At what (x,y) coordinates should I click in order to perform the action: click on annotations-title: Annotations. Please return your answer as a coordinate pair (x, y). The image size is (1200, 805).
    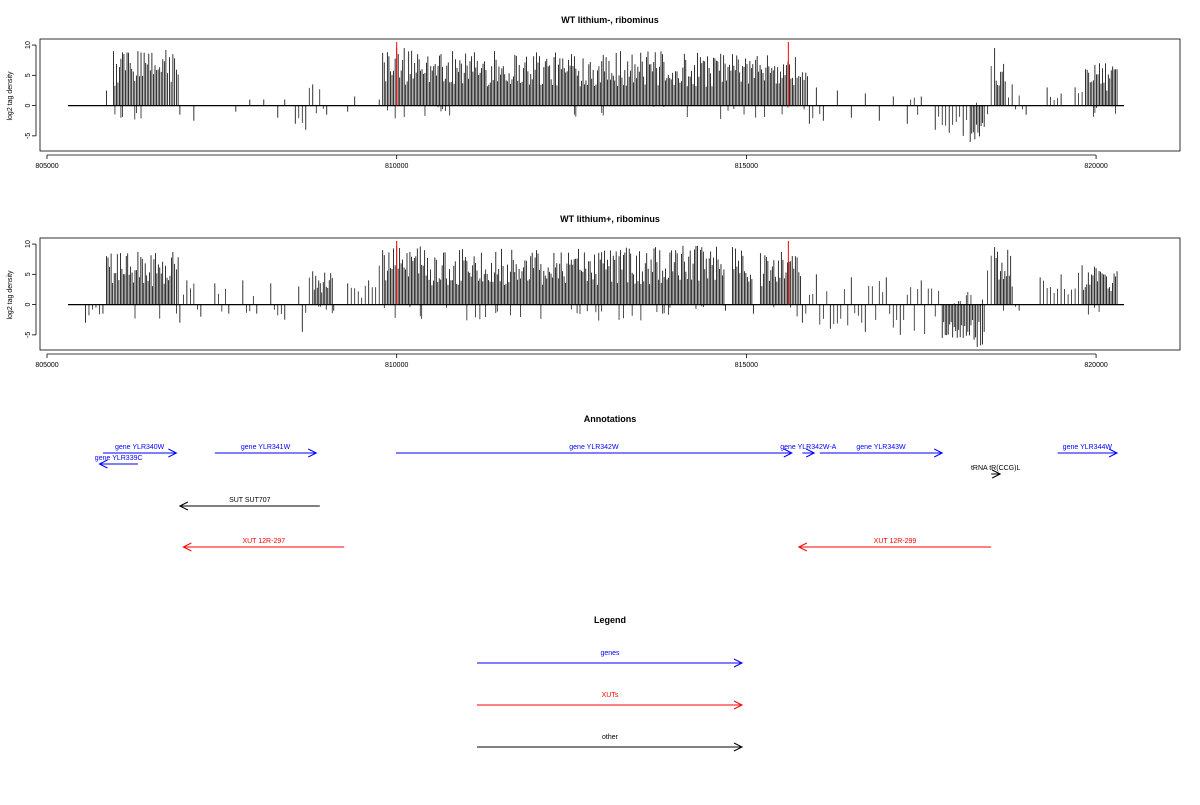
    Looking at the image, I should click on (610, 419).